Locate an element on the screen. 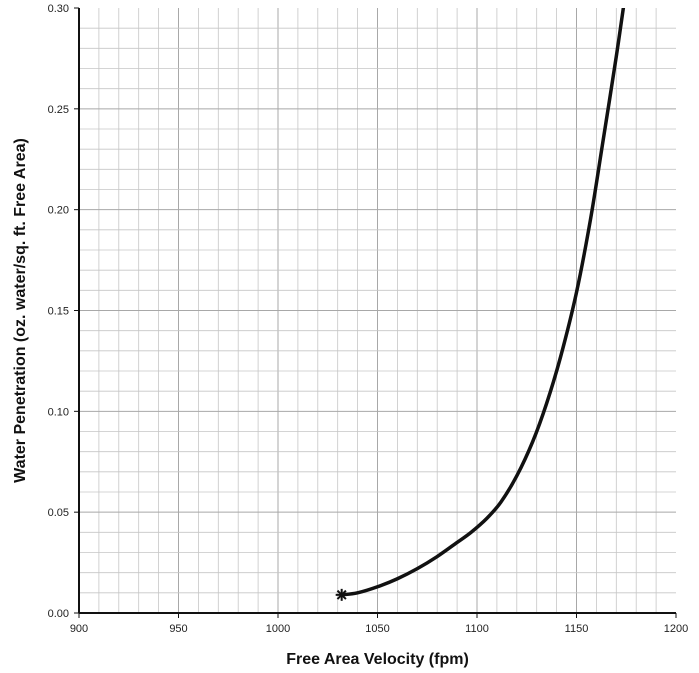 This screenshot has height=673, width=699. y-tick-label: 0.25 is located at coordinates (58, 110).